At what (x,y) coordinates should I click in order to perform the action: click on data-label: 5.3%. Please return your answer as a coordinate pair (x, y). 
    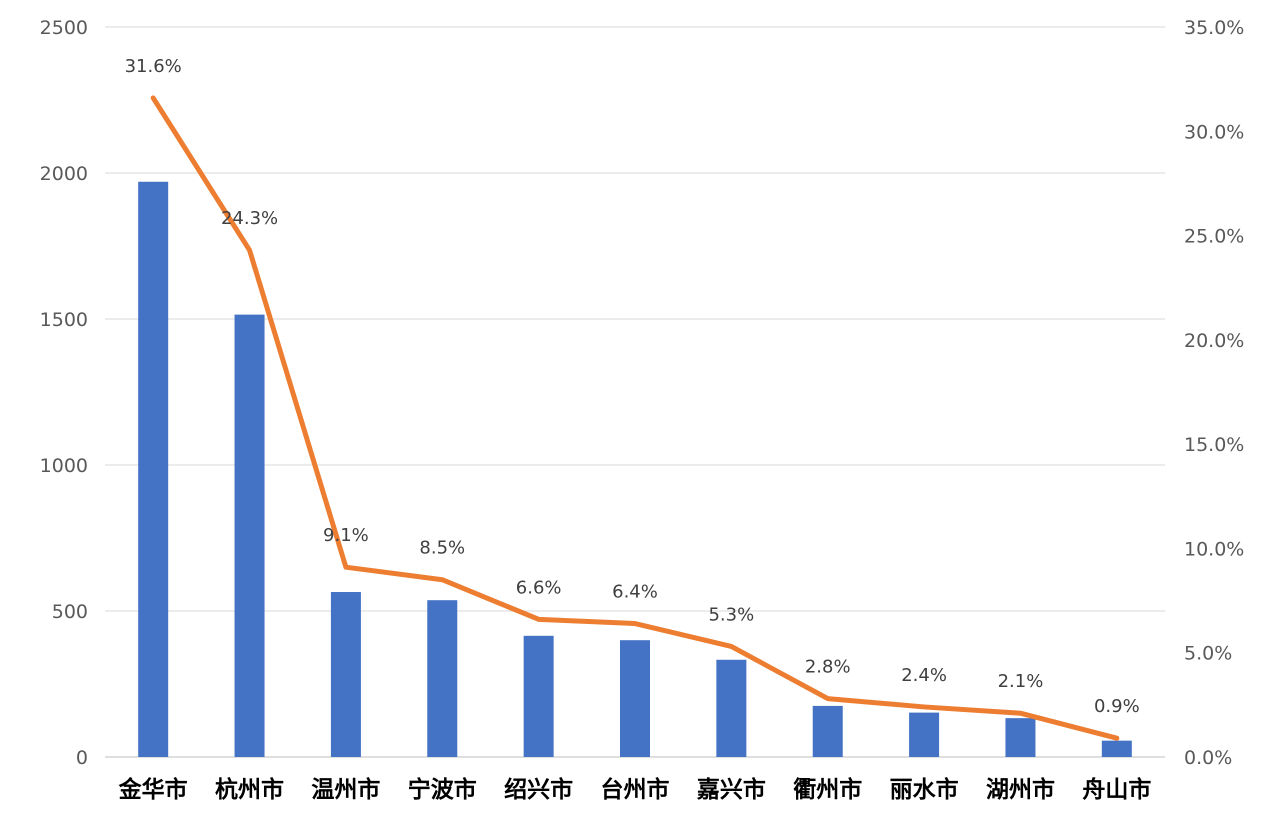
    Looking at the image, I should click on (731, 614).